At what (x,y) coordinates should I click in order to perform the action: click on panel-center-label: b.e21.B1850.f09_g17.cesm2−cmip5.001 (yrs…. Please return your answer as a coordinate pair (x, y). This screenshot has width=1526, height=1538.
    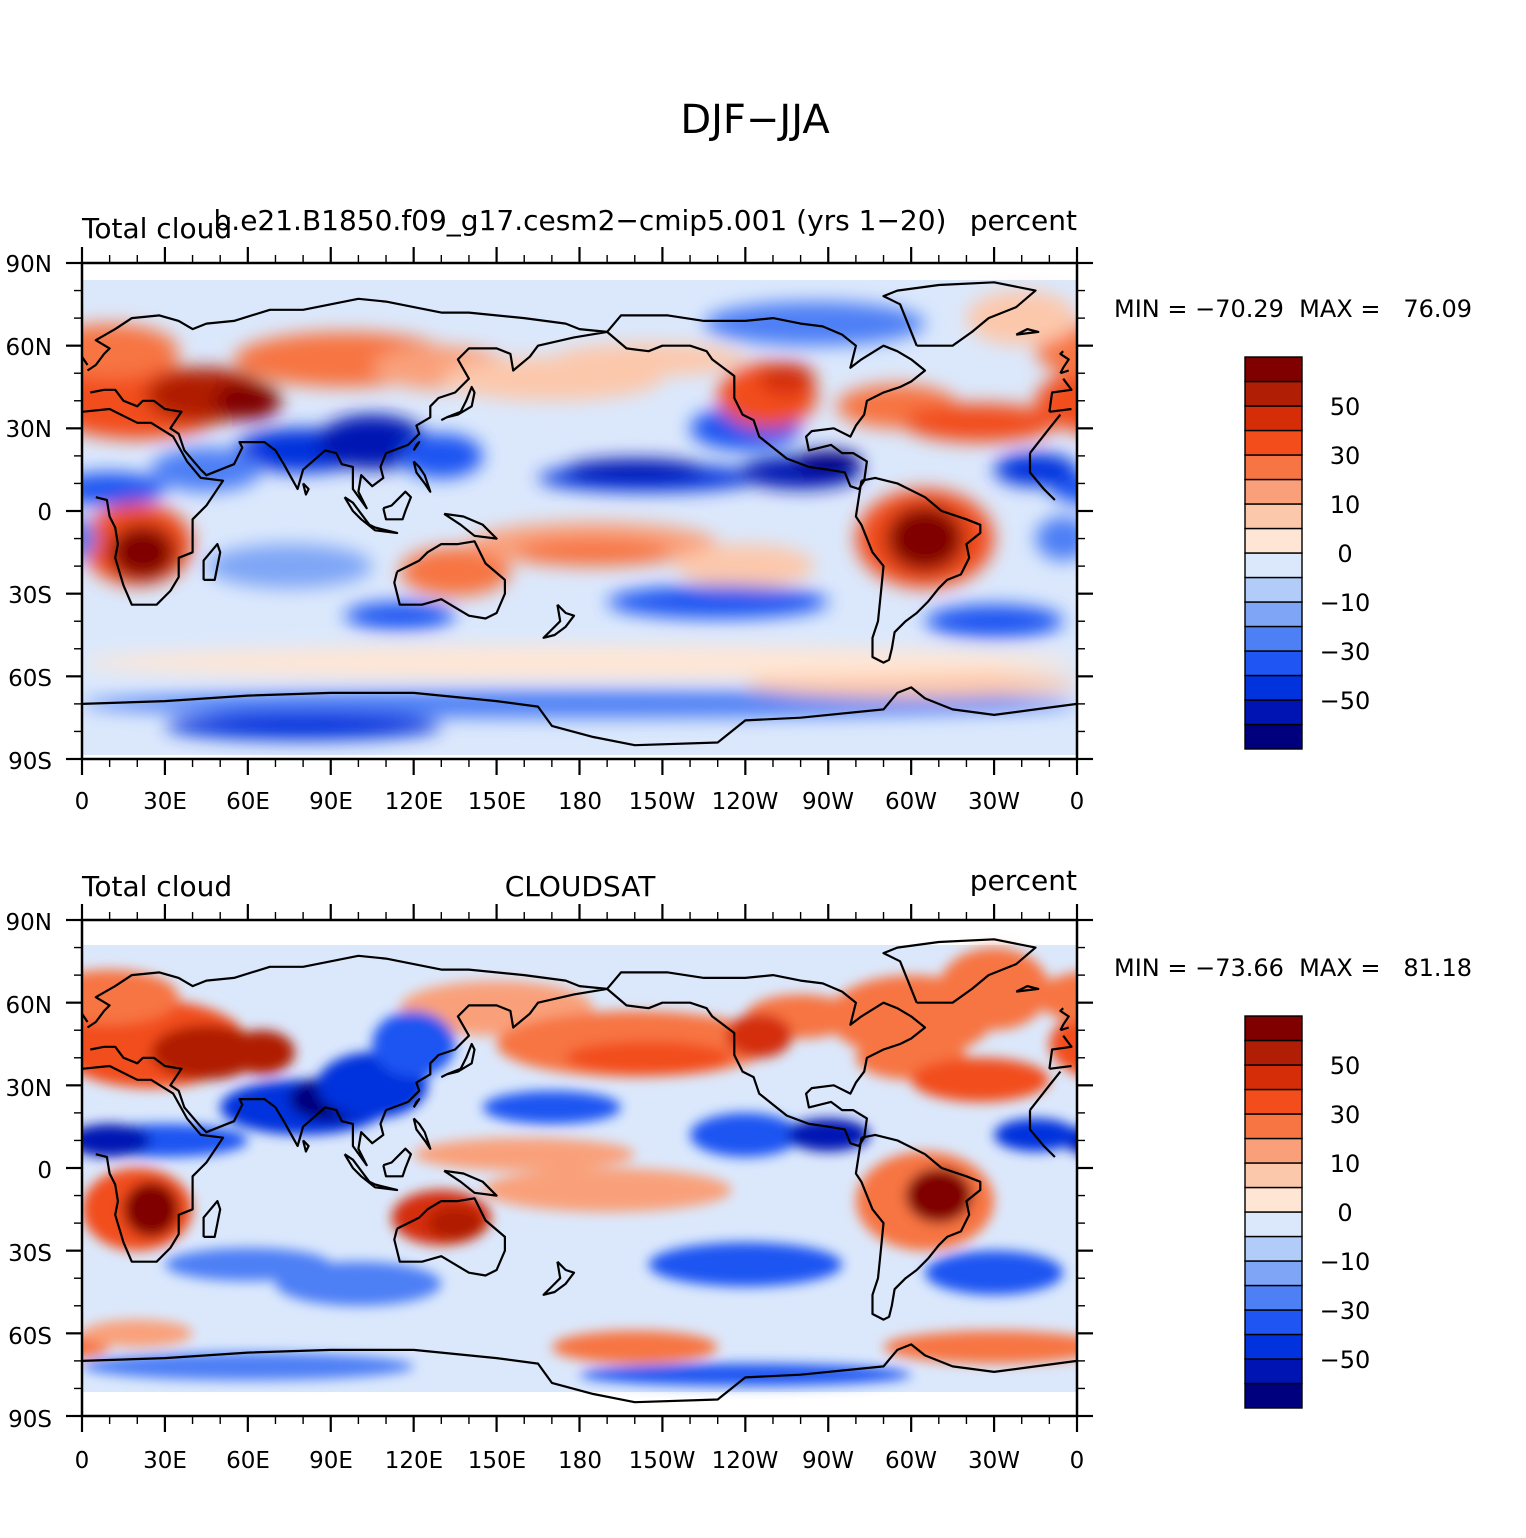
    Looking at the image, I should click on (580, 220).